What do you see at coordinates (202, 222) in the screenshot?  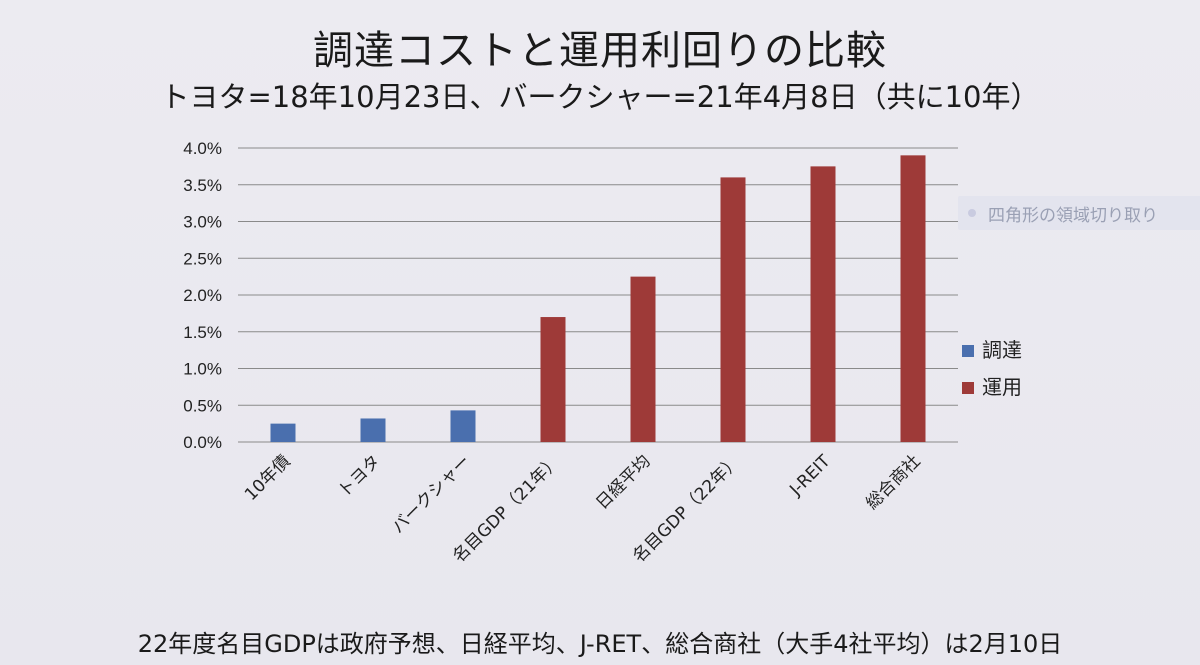 I see `y-tick-label: 3.0%` at bounding box center [202, 222].